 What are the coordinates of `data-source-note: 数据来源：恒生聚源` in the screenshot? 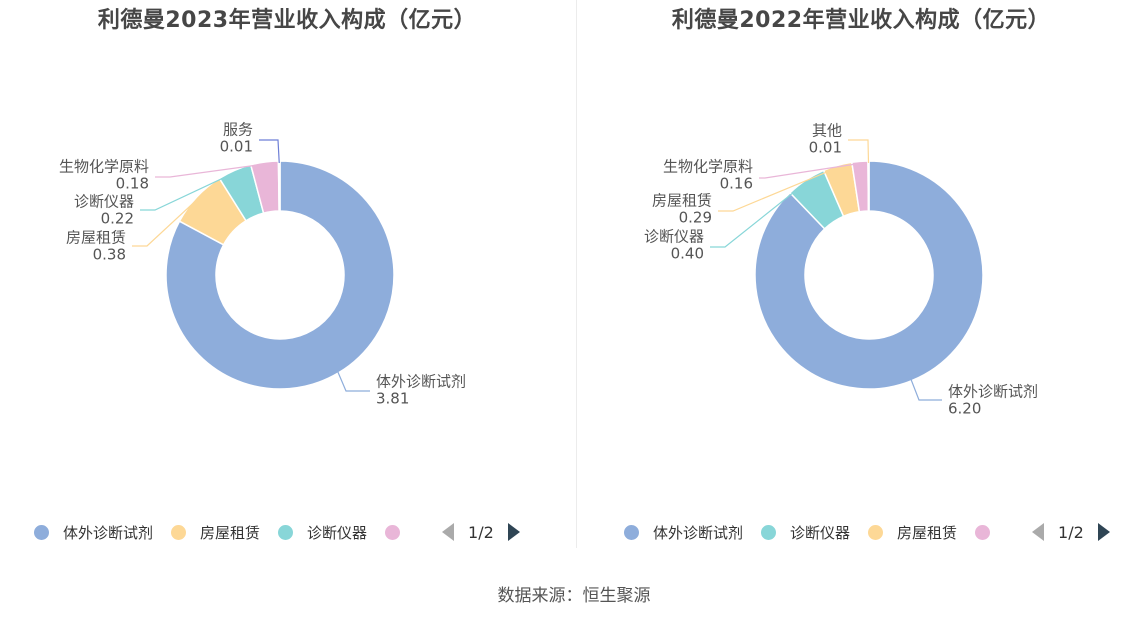 It's located at (574, 596).